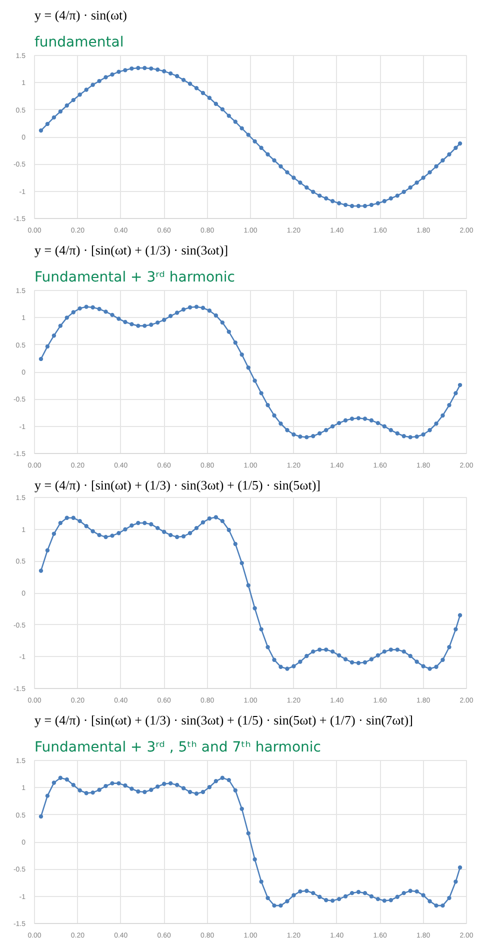 This screenshot has height=941, width=480. Describe the element at coordinates (177, 748) in the screenshot. I see `chart-subtitle: Fundamental + 3ʳᵈ , 5ᵗʰ and 7ᵗʰ harmonic` at that location.